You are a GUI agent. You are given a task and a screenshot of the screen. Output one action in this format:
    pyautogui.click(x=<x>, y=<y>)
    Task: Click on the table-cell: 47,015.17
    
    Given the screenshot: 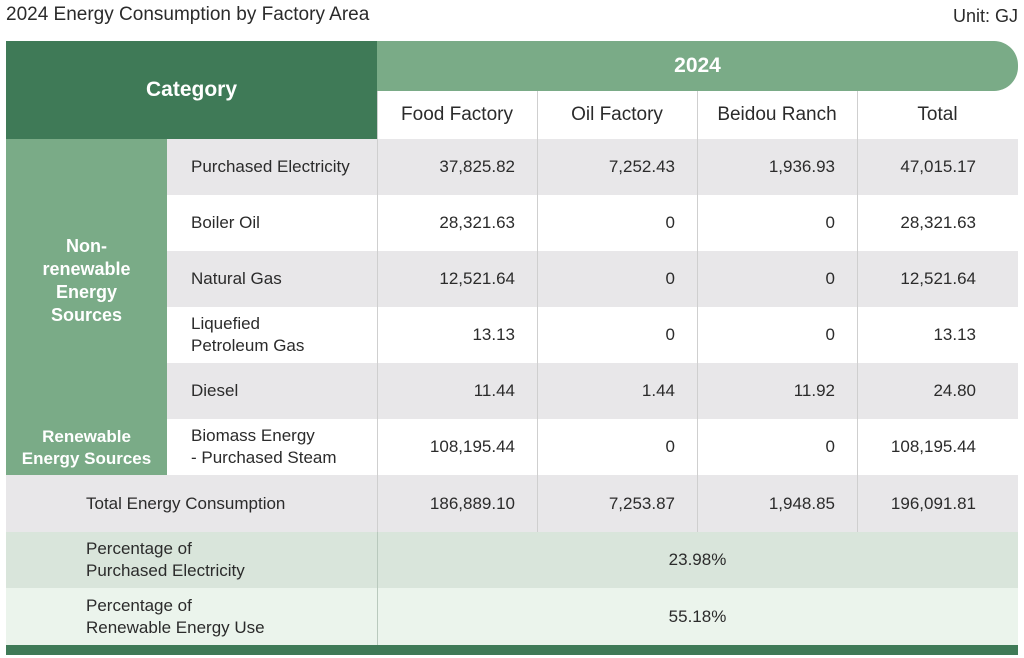 What is the action you would take?
    pyautogui.click(x=938, y=166)
    